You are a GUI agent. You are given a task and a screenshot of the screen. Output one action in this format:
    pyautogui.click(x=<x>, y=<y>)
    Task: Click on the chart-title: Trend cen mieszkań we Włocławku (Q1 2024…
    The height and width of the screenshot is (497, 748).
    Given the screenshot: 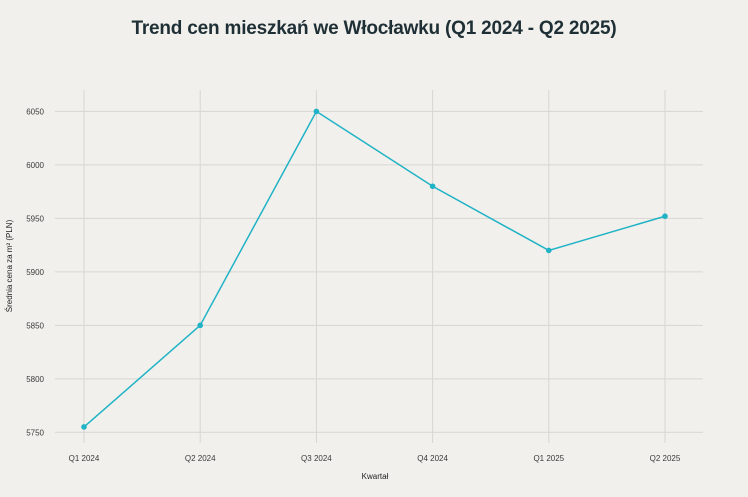 What is the action you would take?
    pyautogui.click(x=374, y=28)
    